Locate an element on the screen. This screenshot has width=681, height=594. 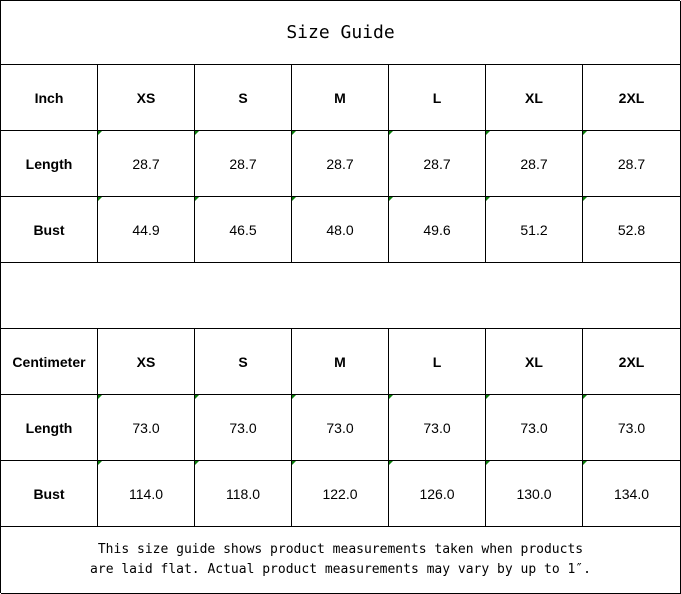
measurement-cell: 114.0 is located at coordinates (146, 494).